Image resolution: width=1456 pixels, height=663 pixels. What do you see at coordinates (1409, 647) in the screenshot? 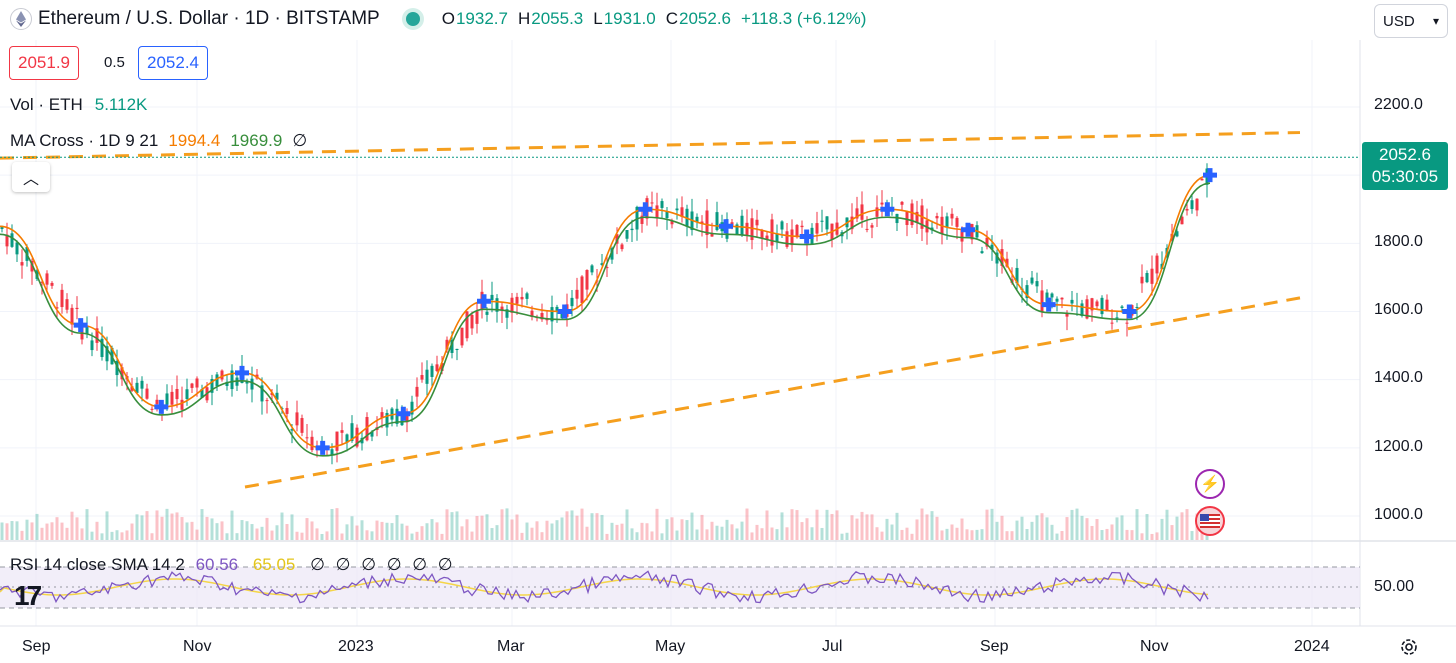
I see `gear-icon` at bounding box center [1409, 647].